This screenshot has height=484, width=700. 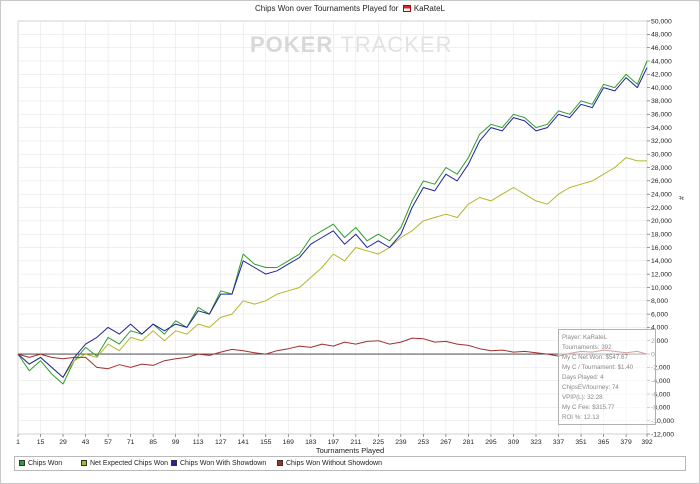 What do you see at coordinates (659, 328) in the screenshot?
I see `y-tick-label: 4,000` at bounding box center [659, 328].